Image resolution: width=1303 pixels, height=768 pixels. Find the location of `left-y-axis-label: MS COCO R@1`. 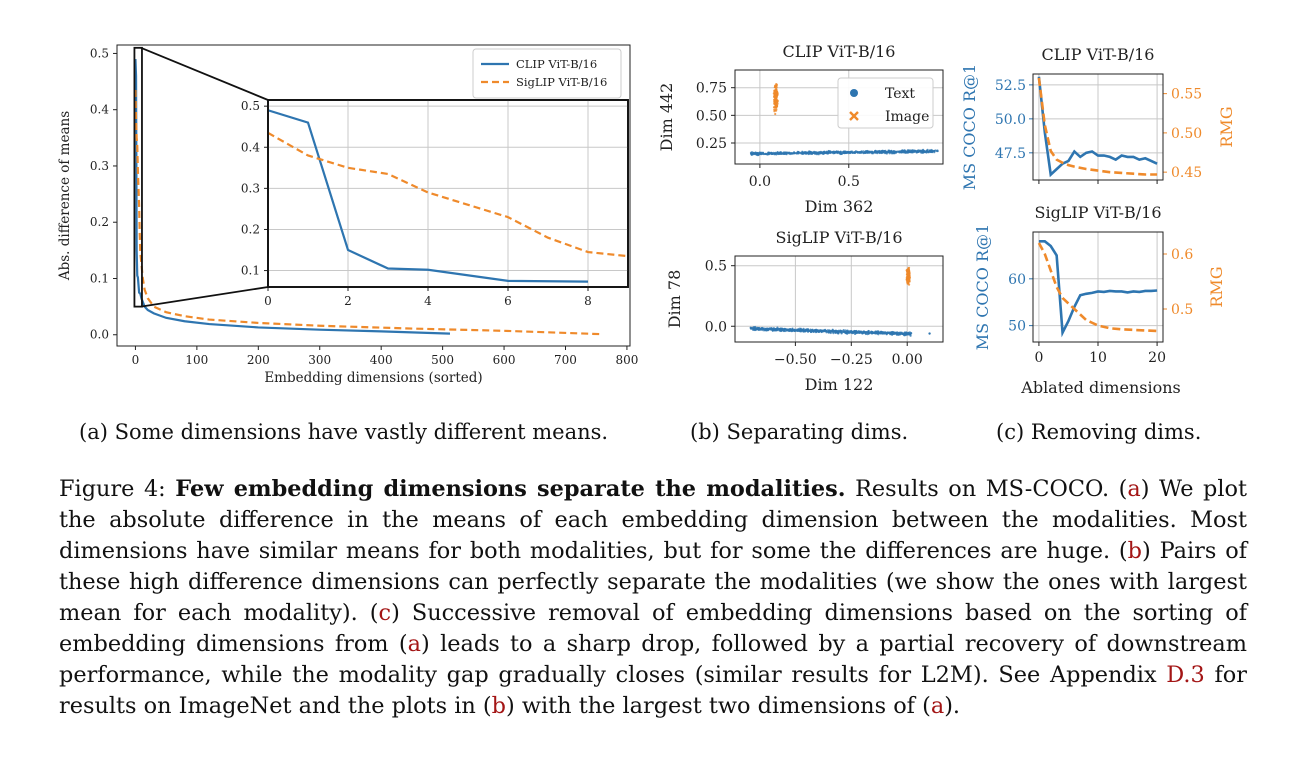

left-y-axis-label: MS COCO R@1 is located at coordinates (969, 127).